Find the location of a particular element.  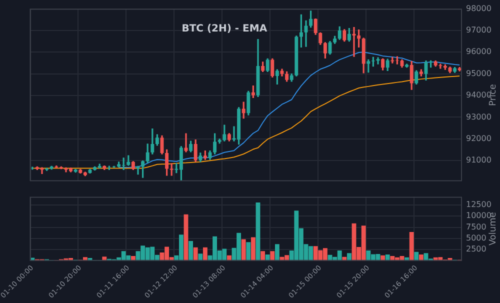

y-tick-label: 10000 is located at coordinates (479, 215).